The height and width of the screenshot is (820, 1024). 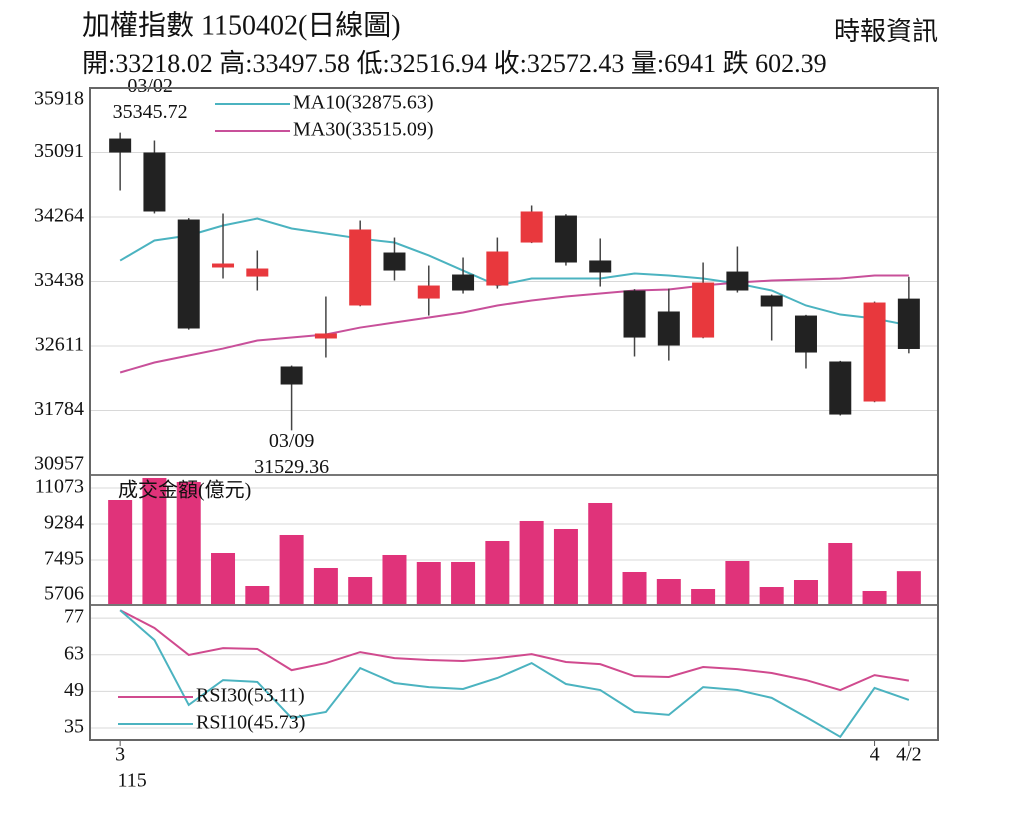 What do you see at coordinates (150, 112) in the screenshot?
I see `annotation: 35345.72` at bounding box center [150, 112].